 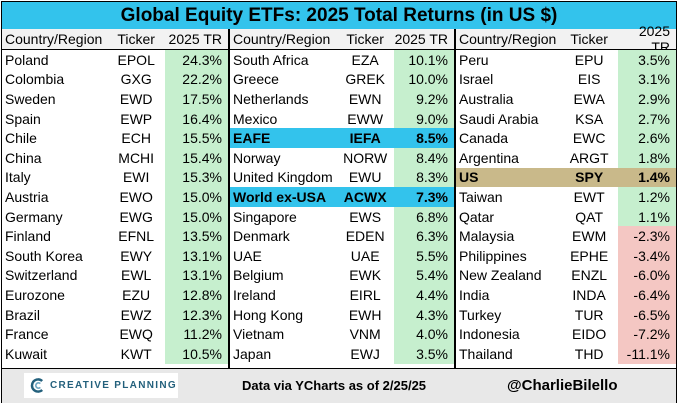 I want to click on country-cell: Saudi Arabia, so click(x=499, y=118).